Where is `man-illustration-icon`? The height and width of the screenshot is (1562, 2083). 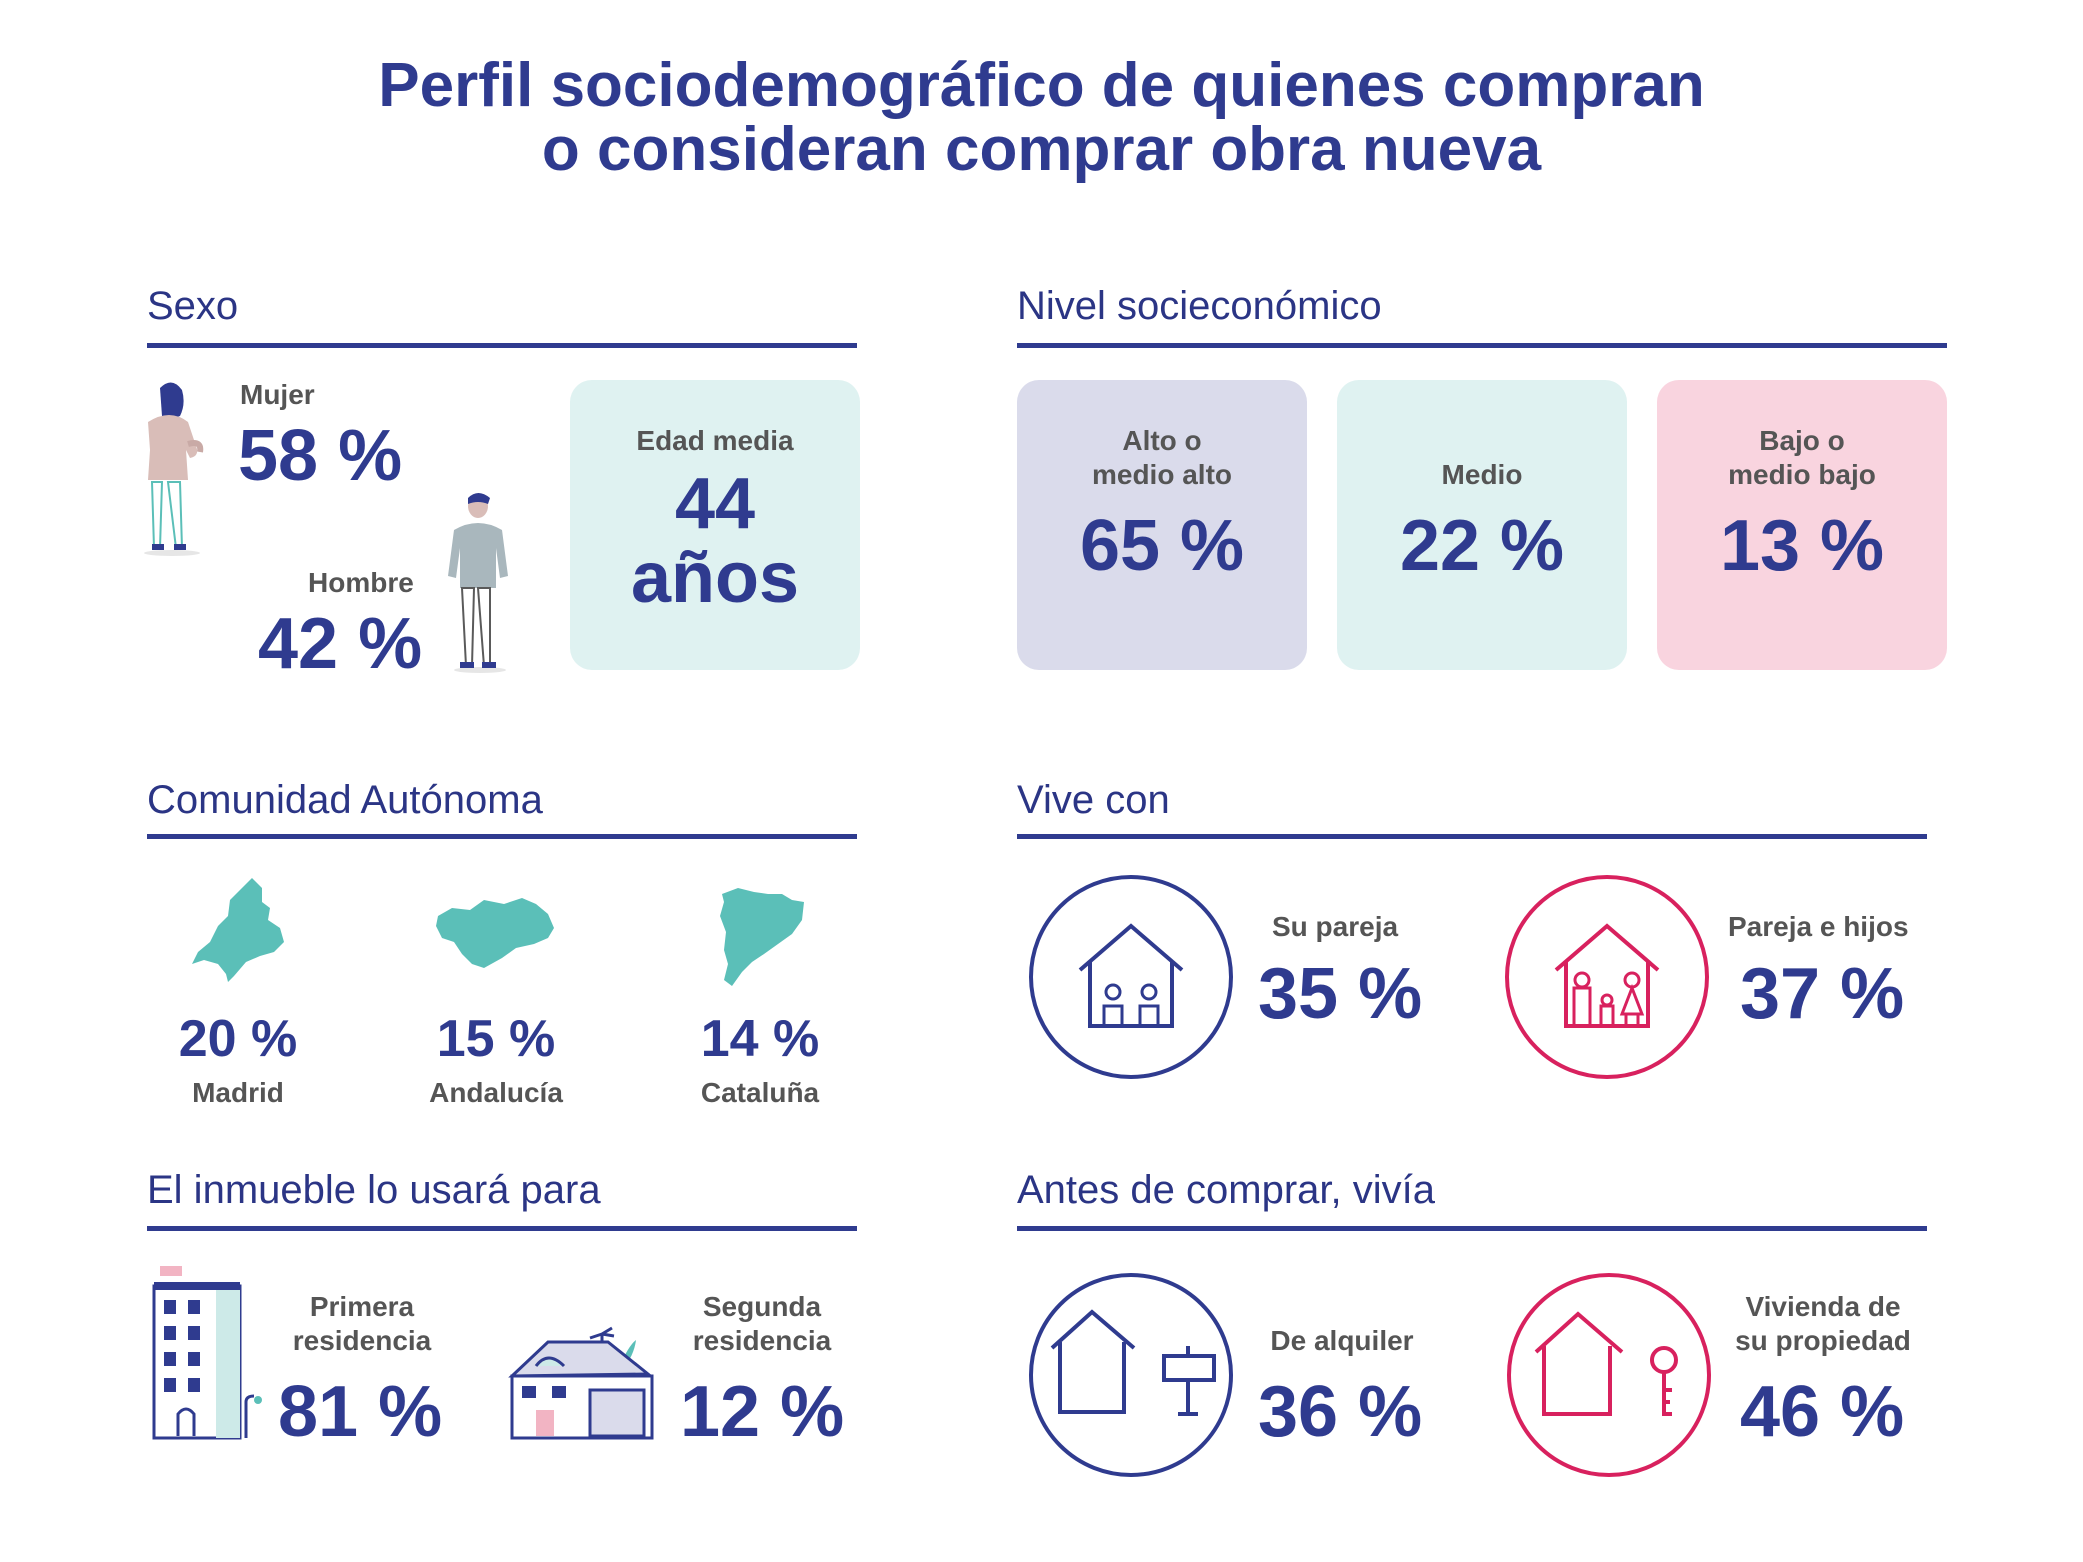
man-illustration-icon is located at coordinates (480, 582).